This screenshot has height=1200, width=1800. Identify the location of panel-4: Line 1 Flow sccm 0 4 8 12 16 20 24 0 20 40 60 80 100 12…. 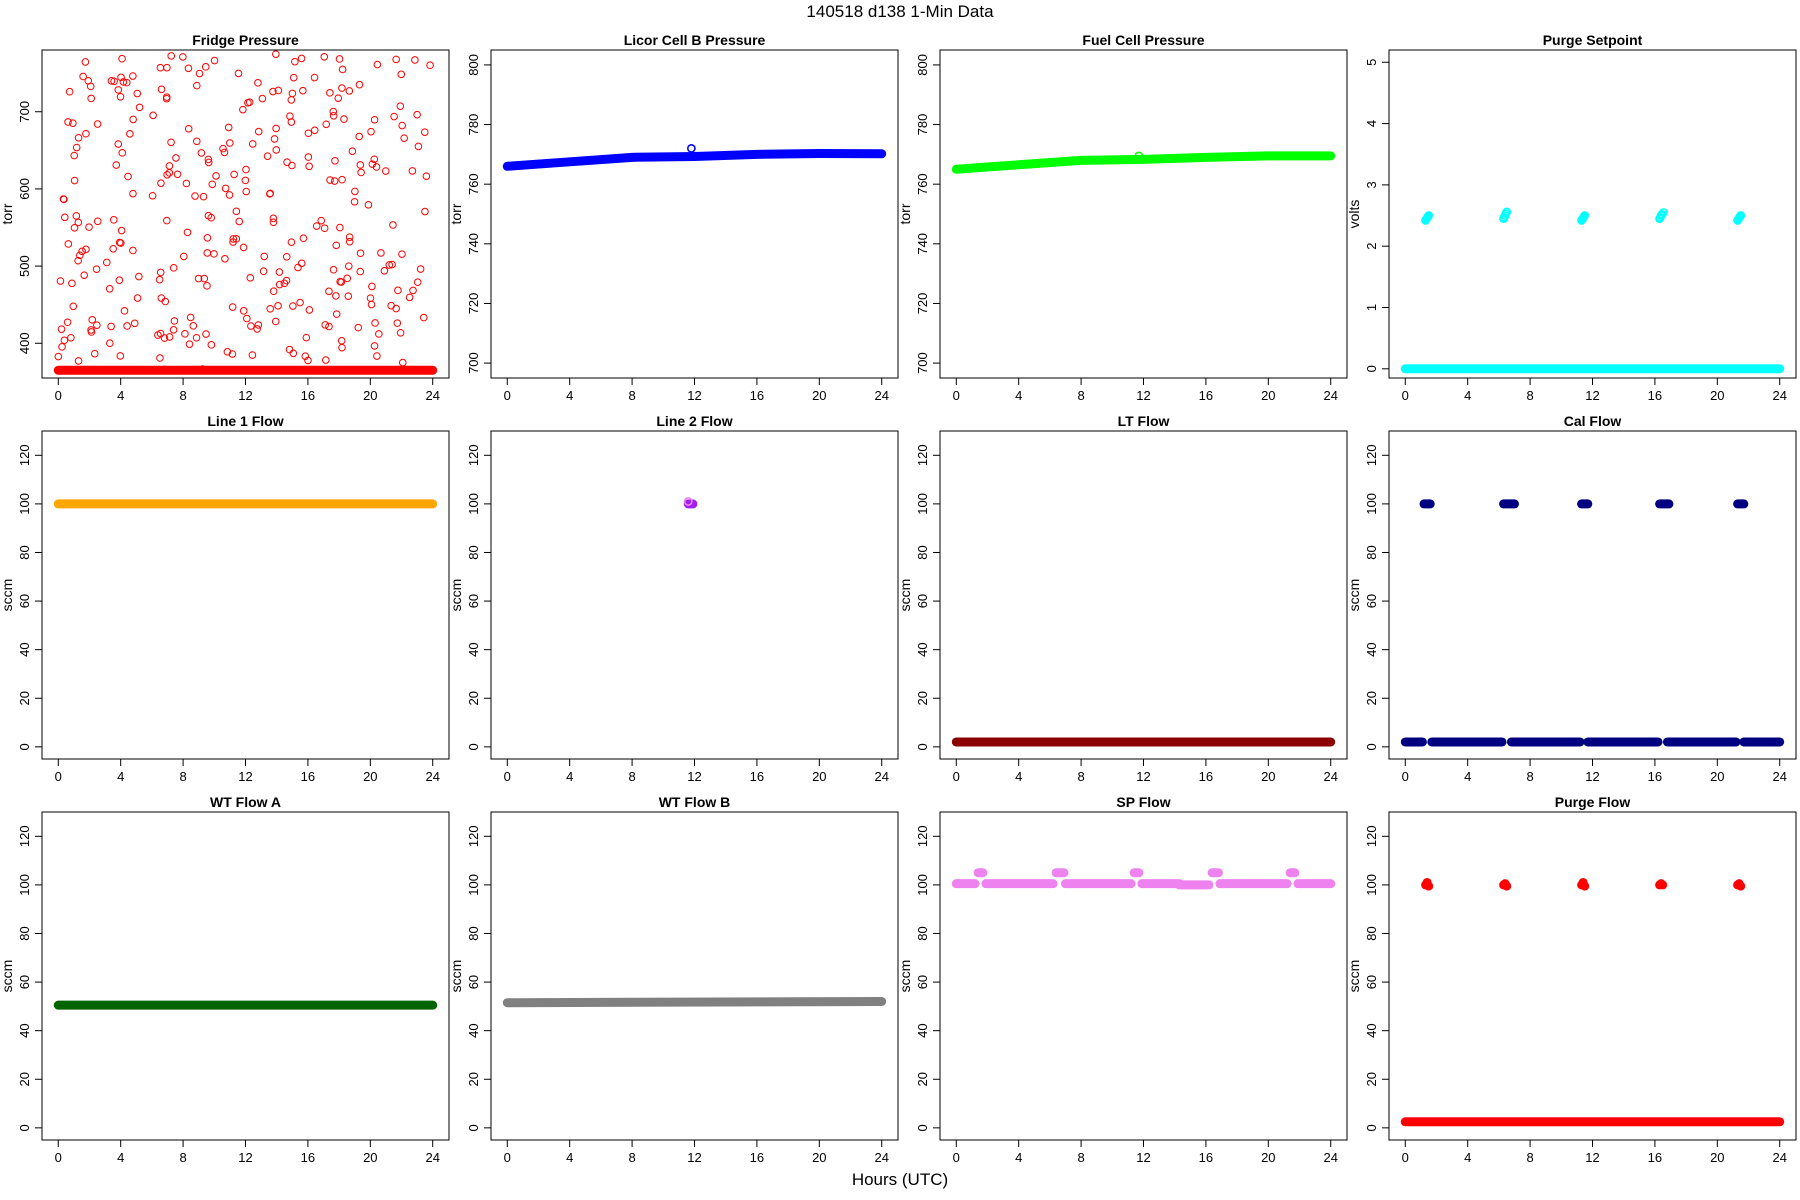
(225, 598).